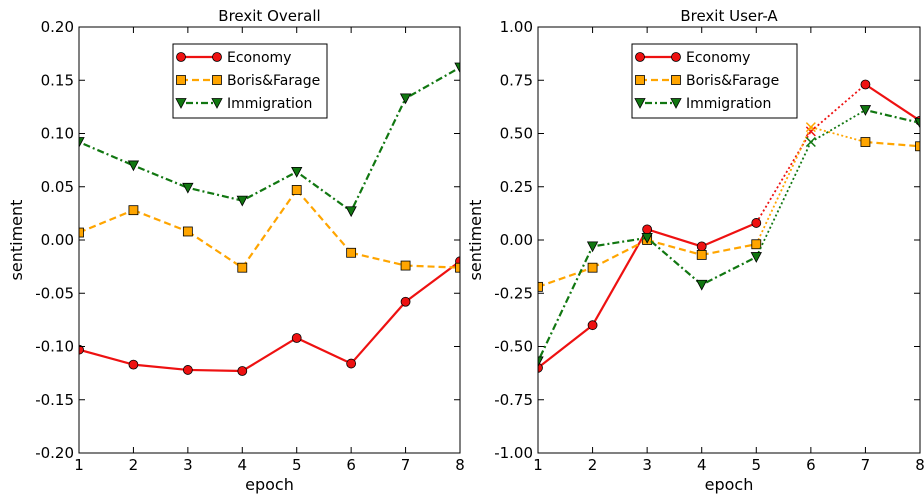 Image resolution: width=924 pixels, height=496 pixels. Describe the element at coordinates (538, 465) in the screenshot. I see `x-tick-label: 1` at that location.